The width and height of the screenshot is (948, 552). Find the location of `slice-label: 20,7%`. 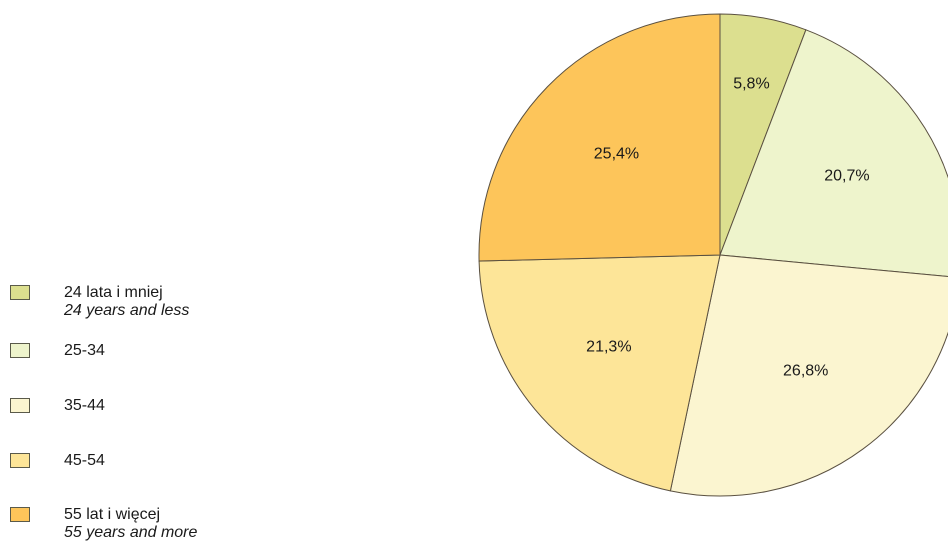

slice-label: 20,7% is located at coordinates (846, 175).